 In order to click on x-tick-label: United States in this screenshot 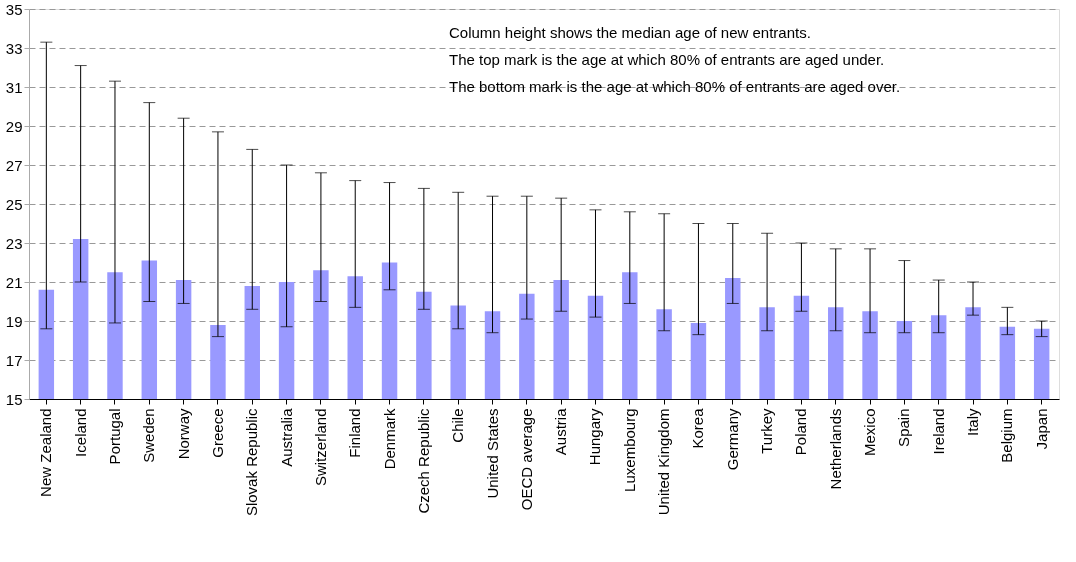, I will do `click(492, 453)`.